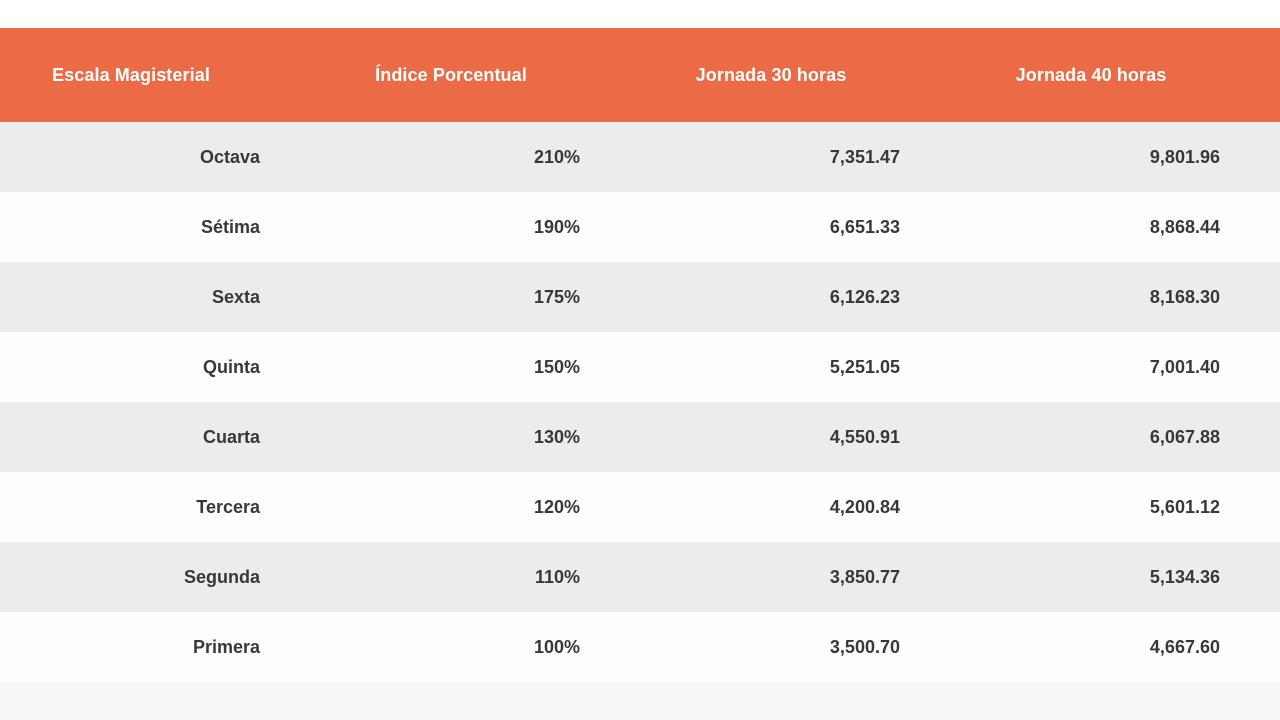 The image size is (1280, 720). What do you see at coordinates (640, 297) in the screenshot?
I see `table-row: Sexta 175% 6,126.23 8,168.30` at bounding box center [640, 297].